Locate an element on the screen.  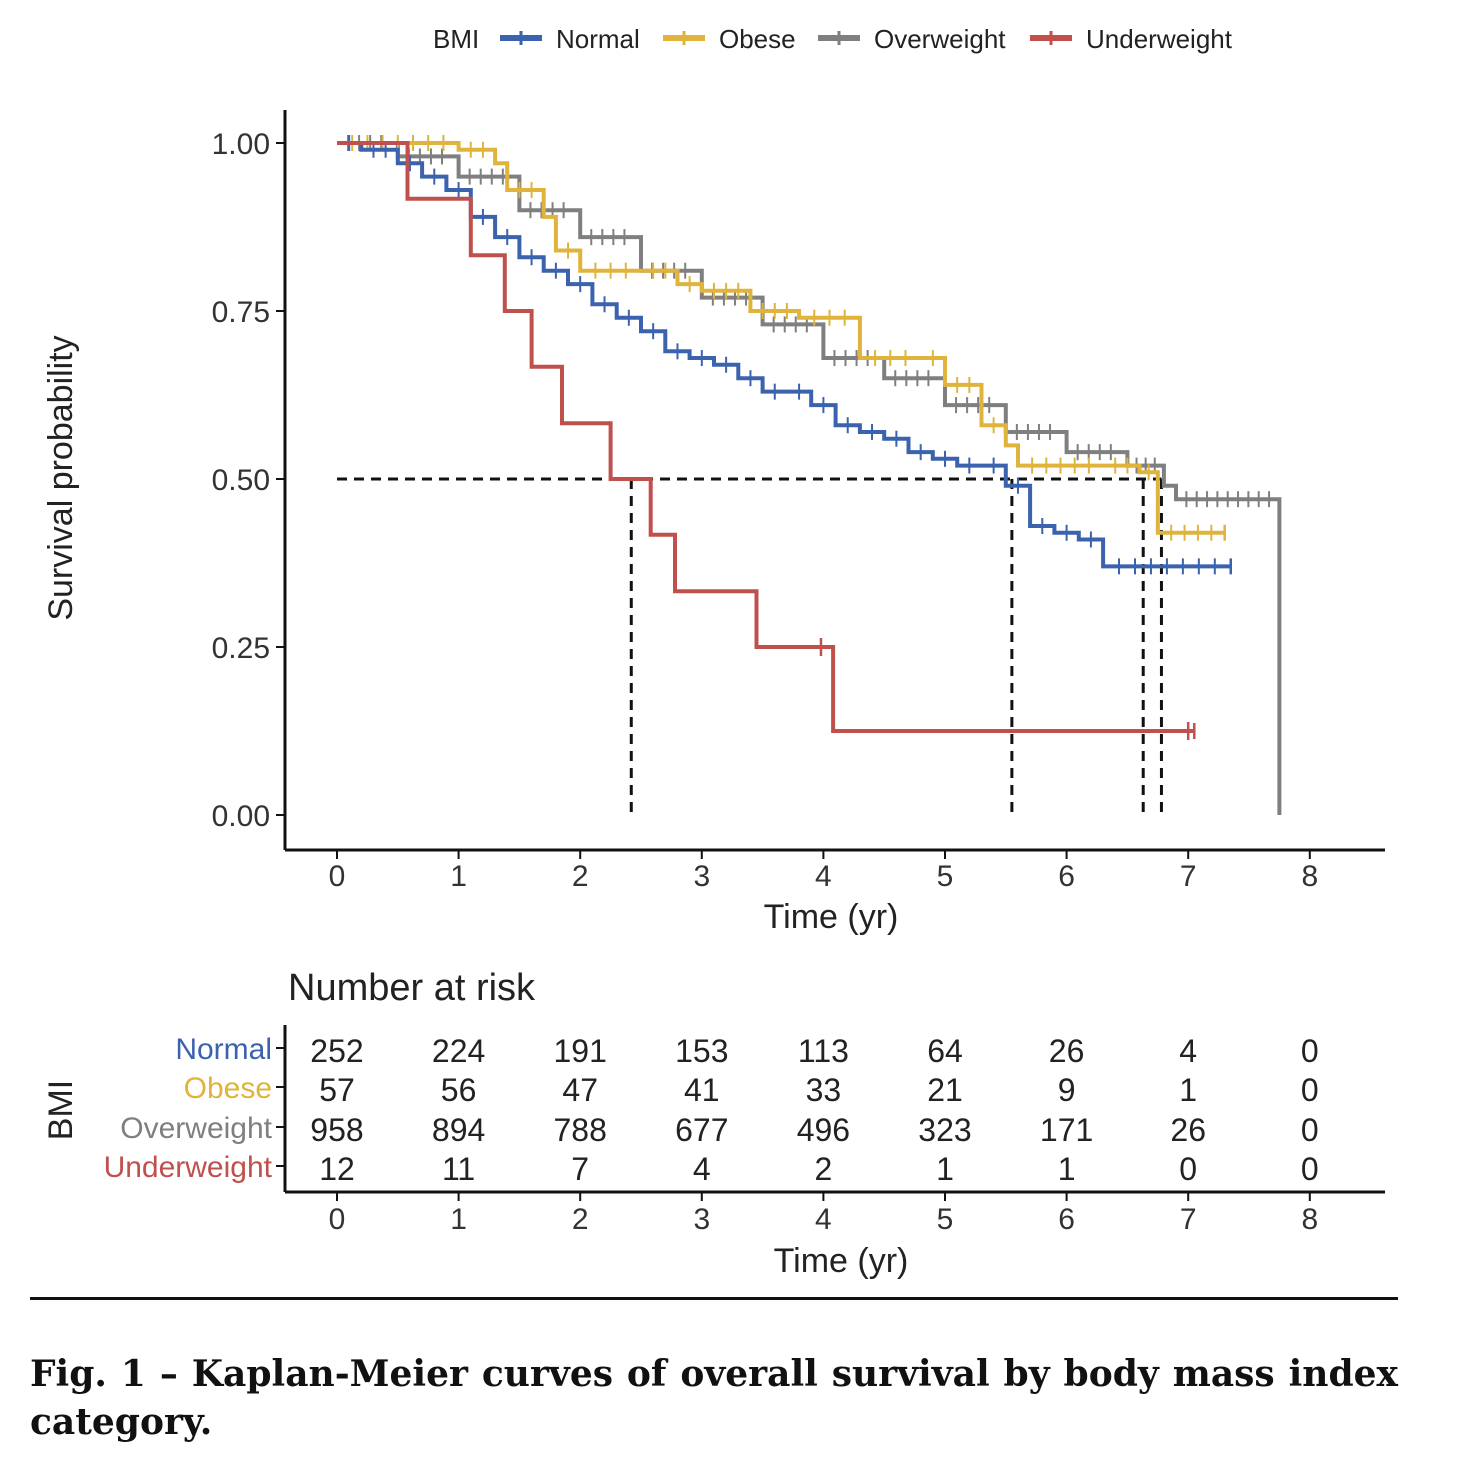
x-tick-label: 1 is located at coordinates (458, 876).